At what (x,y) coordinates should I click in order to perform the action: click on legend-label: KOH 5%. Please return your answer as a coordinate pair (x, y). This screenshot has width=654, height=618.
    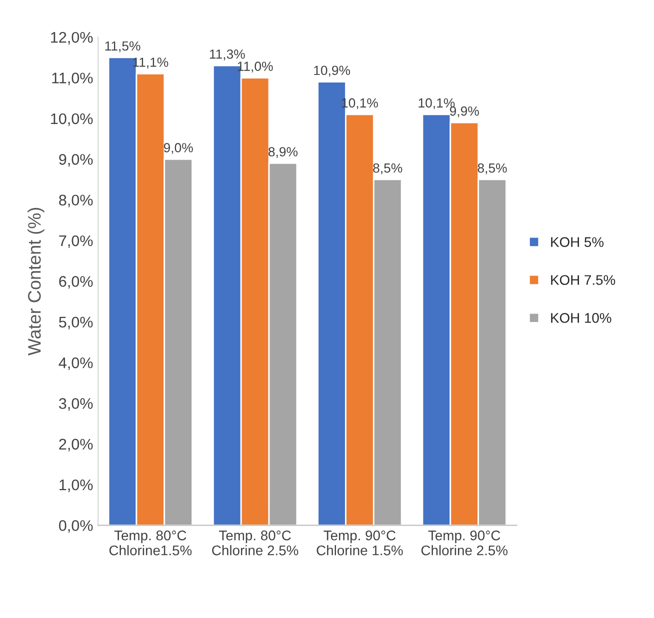
    Looking at the image, I should click on (577, 242).